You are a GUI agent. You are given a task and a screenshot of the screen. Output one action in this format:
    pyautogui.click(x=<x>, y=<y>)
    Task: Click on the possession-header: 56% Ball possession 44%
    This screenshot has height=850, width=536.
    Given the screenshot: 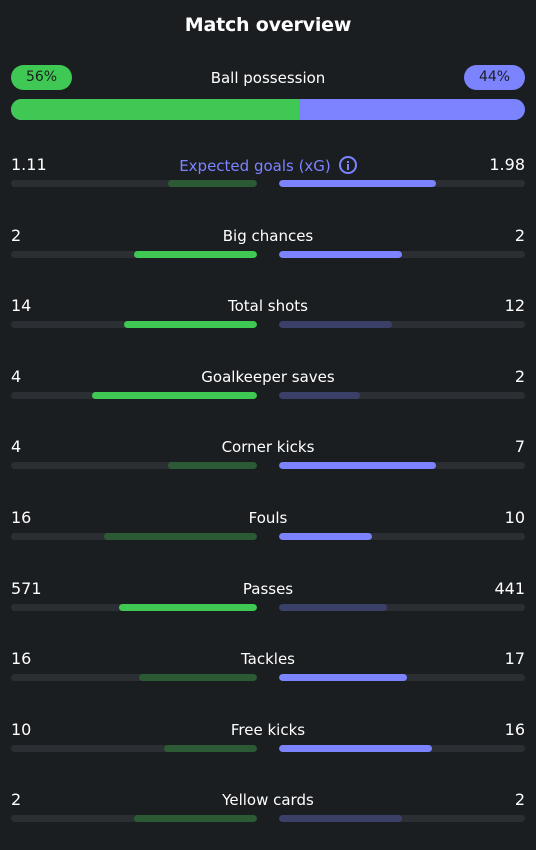 What is the action you would take?
    pyautogui.click(x=268, y=78)
    